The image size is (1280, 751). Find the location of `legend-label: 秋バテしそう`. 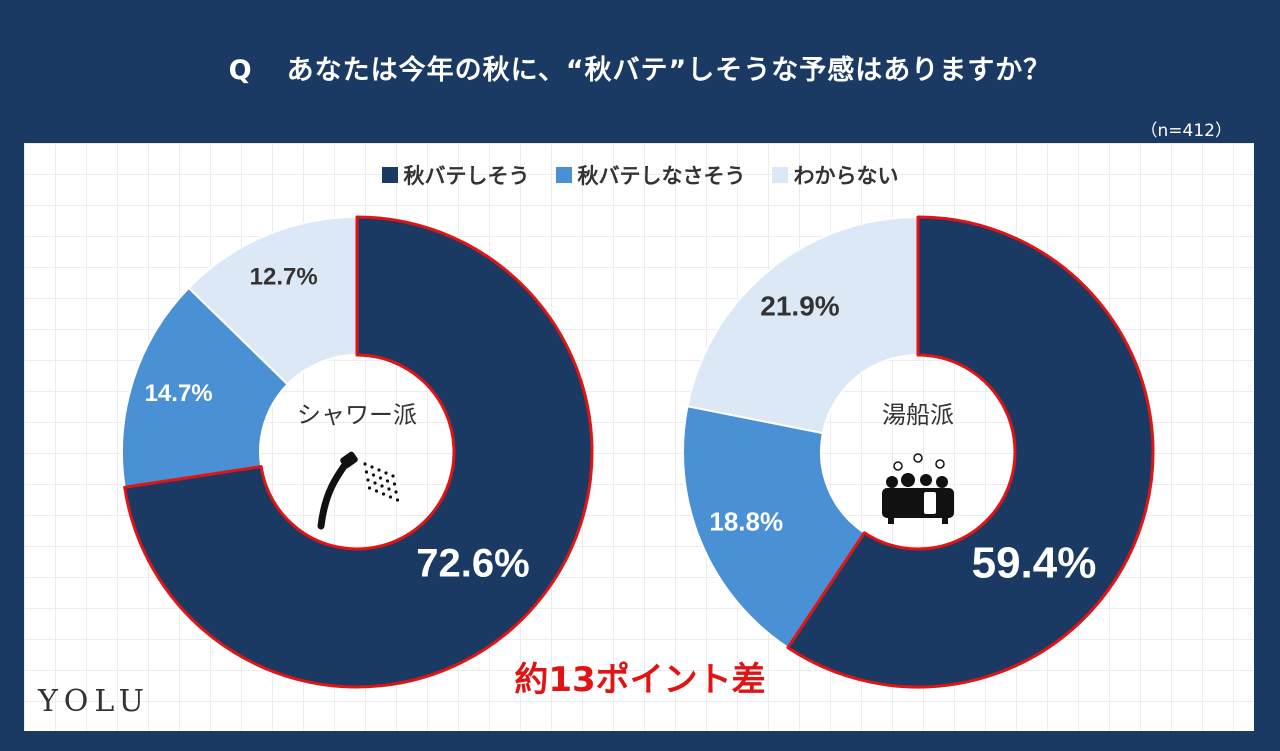

legend-label: 秋バテしそう is located at coordinates (466, 176).